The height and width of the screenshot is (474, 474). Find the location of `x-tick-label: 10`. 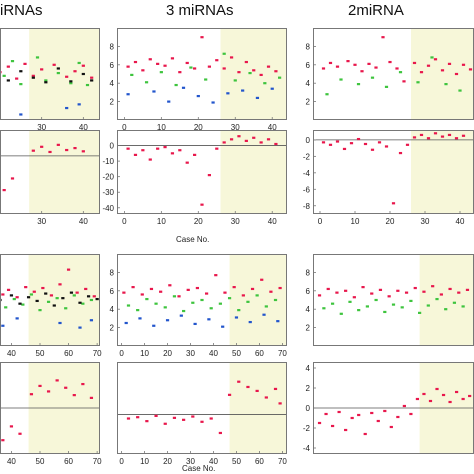

x-tick-label: 10 is located at coordinates (144, 461).